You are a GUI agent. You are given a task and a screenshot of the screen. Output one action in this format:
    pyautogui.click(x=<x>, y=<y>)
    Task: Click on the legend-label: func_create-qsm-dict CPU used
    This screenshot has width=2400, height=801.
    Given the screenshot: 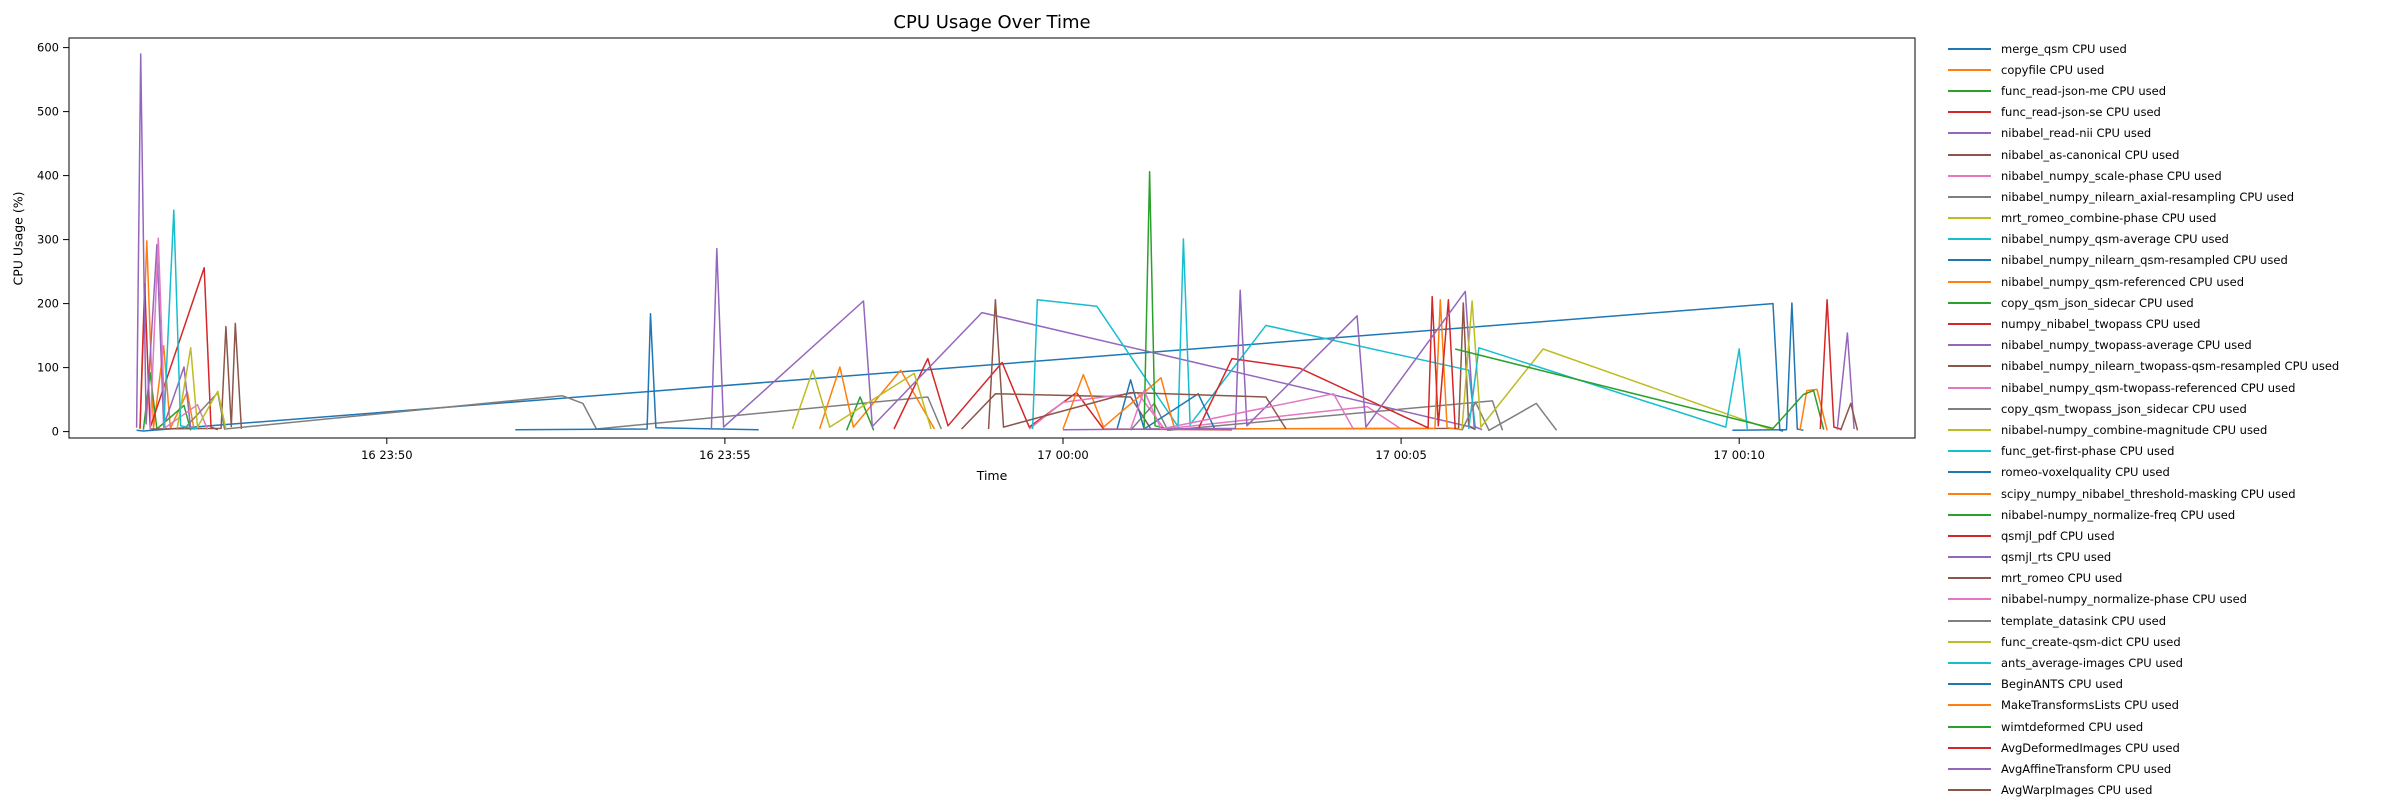 What is the action you would take?
    pyautogui.click(x=2091, y=641)
    